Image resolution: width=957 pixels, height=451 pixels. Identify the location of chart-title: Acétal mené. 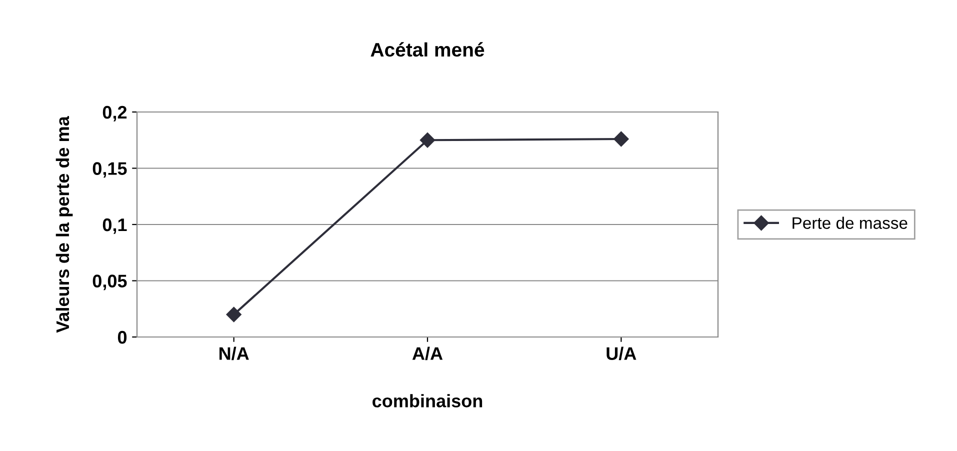
(427, 49).